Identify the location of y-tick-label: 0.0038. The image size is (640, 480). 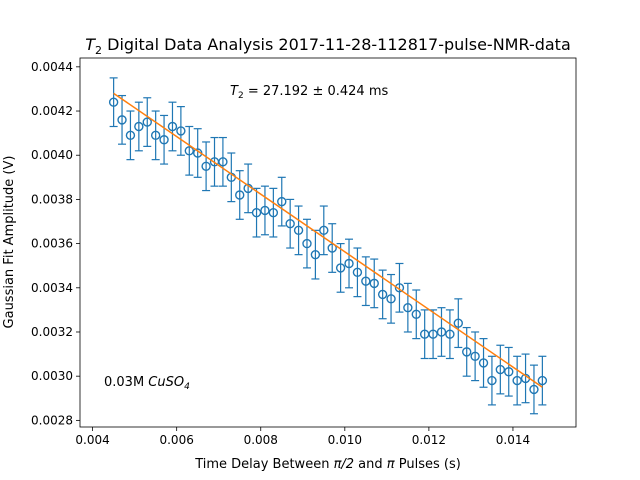
(52, 199).